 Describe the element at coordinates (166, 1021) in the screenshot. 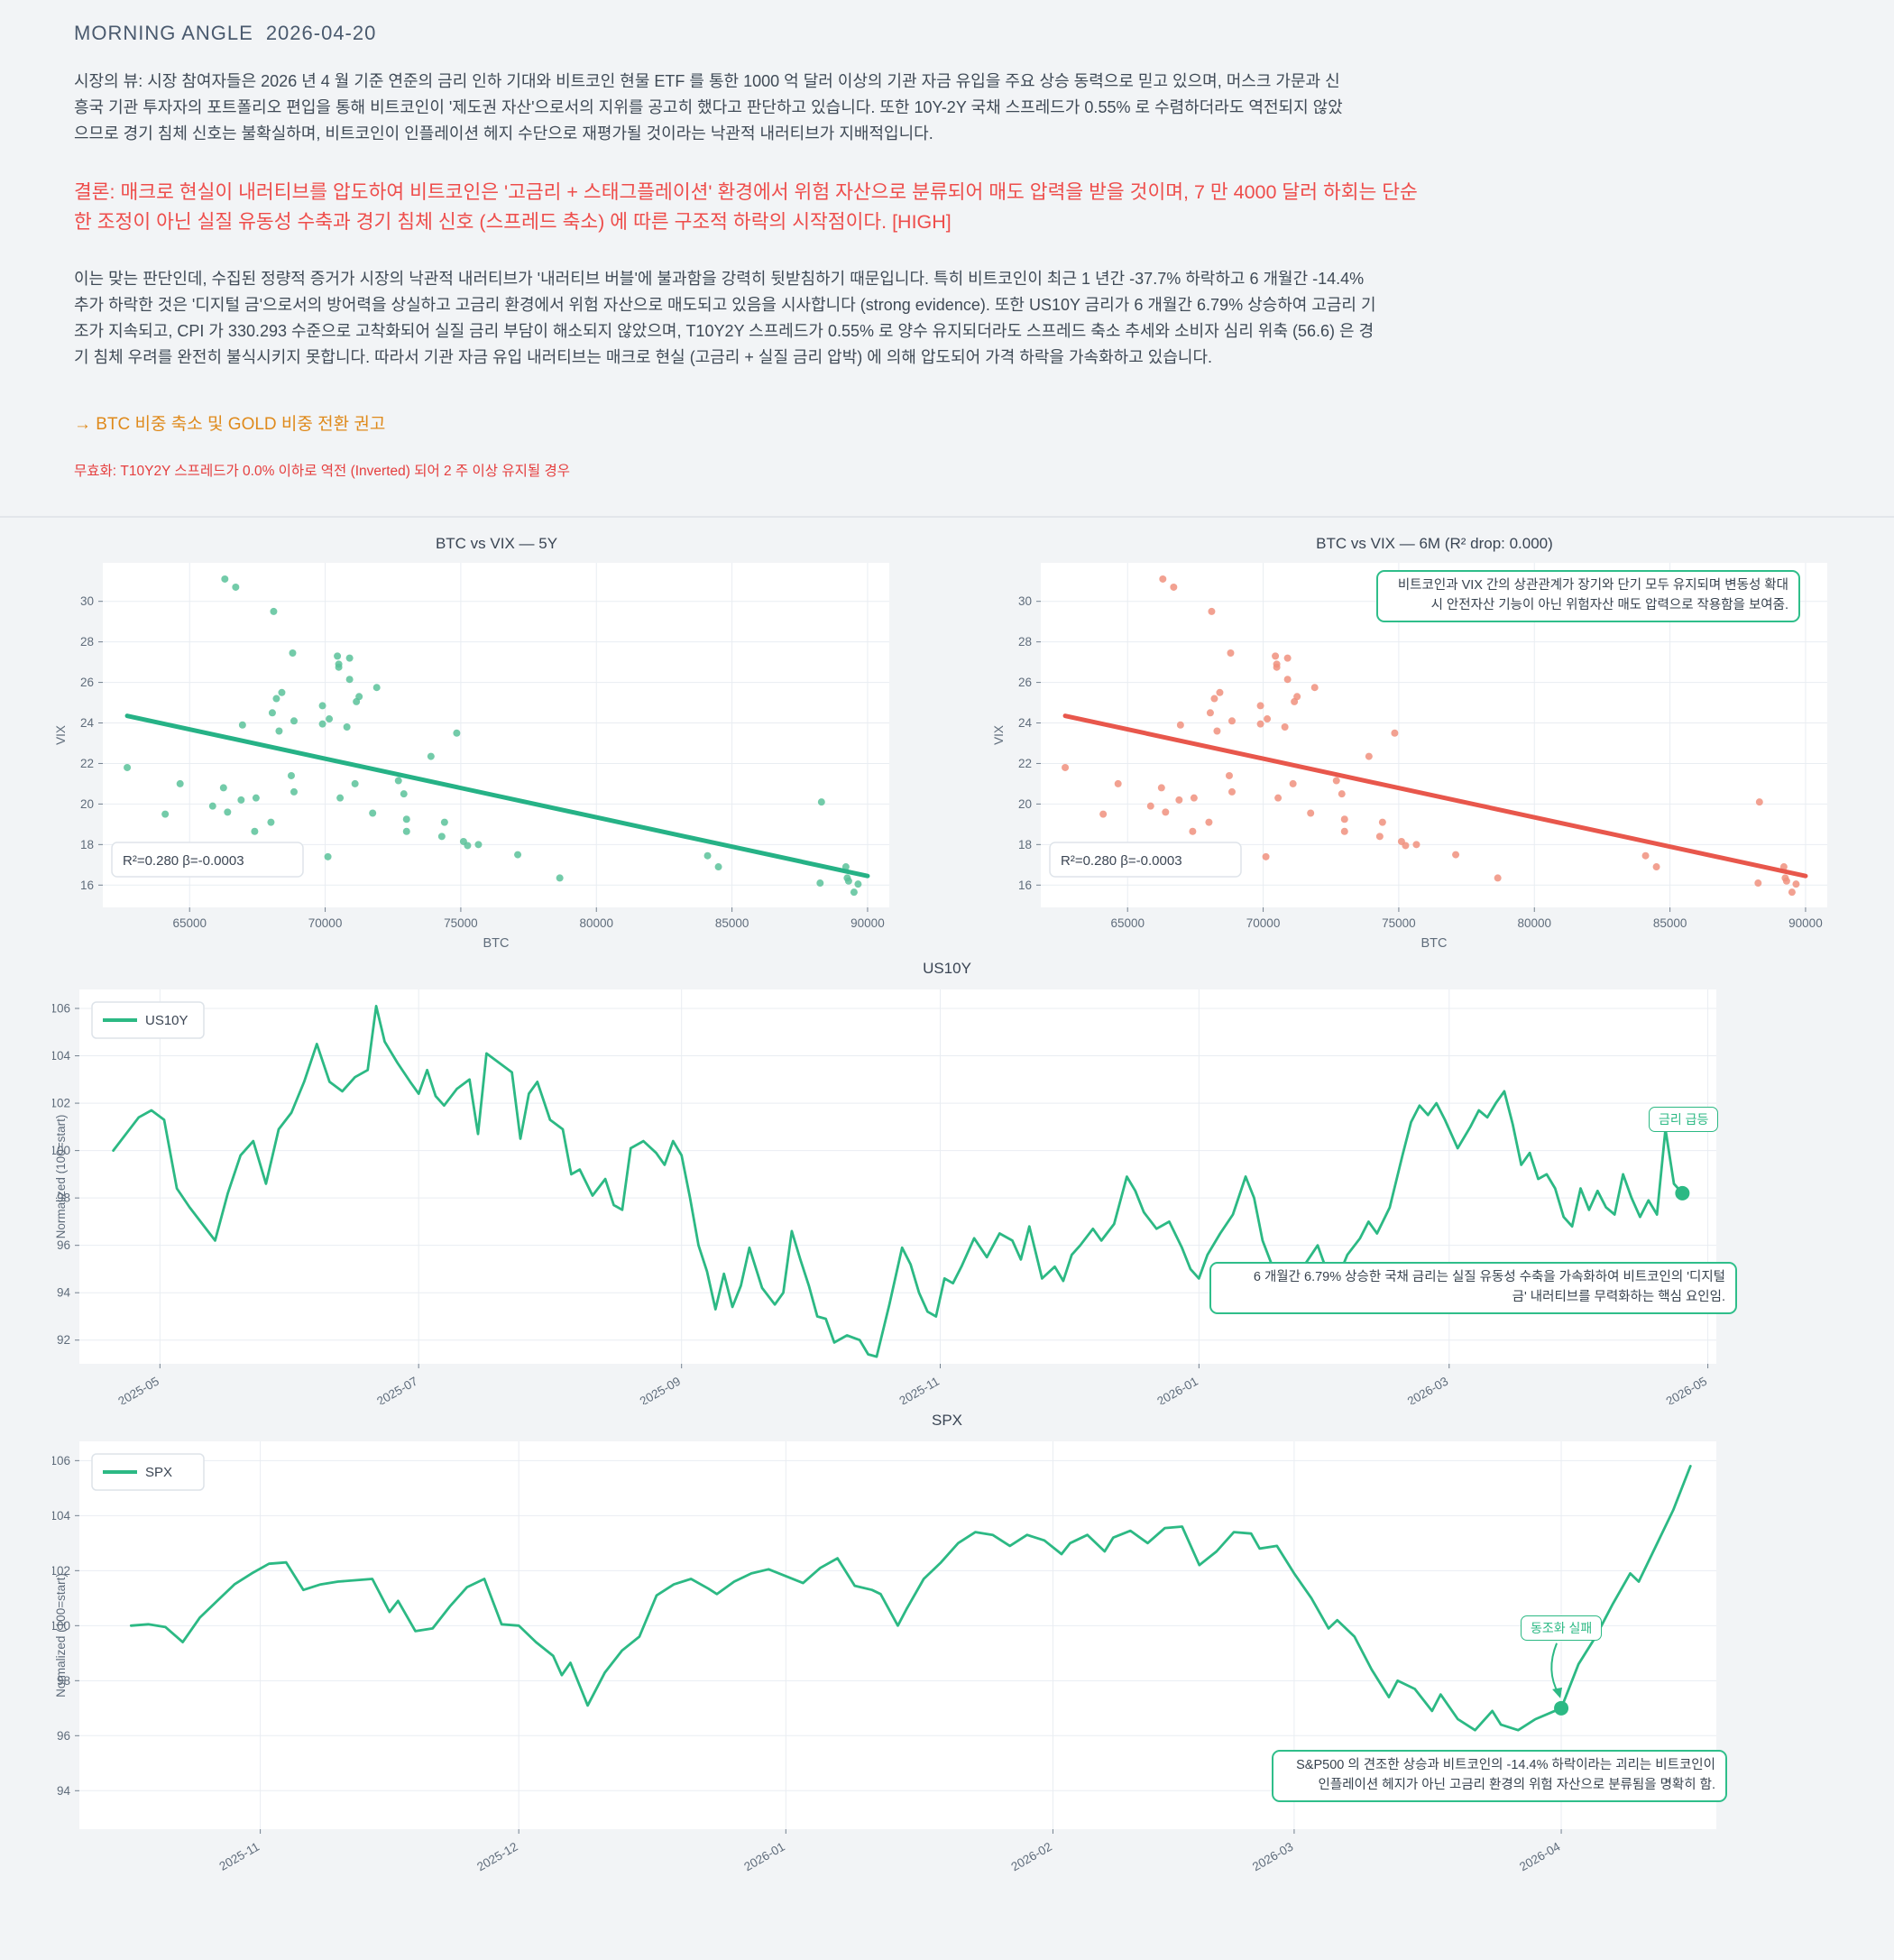

I see `legend-label: US10Y` at that location.